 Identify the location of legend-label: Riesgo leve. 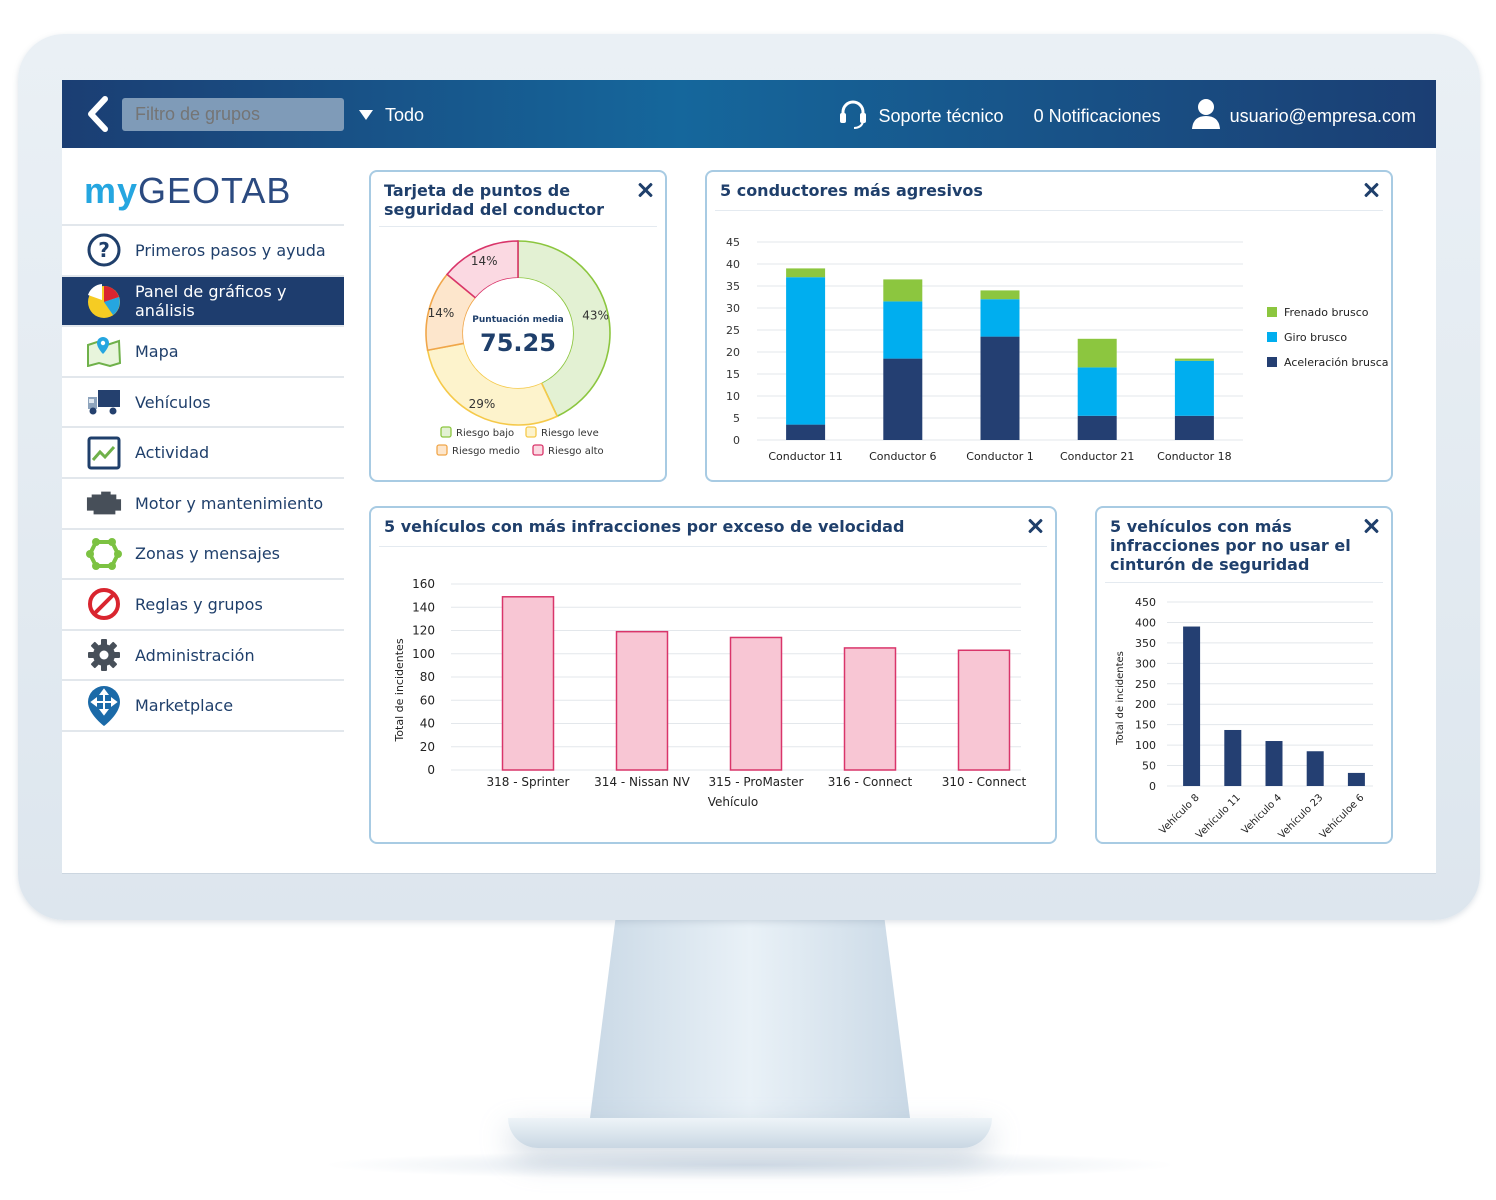
(570, 433).